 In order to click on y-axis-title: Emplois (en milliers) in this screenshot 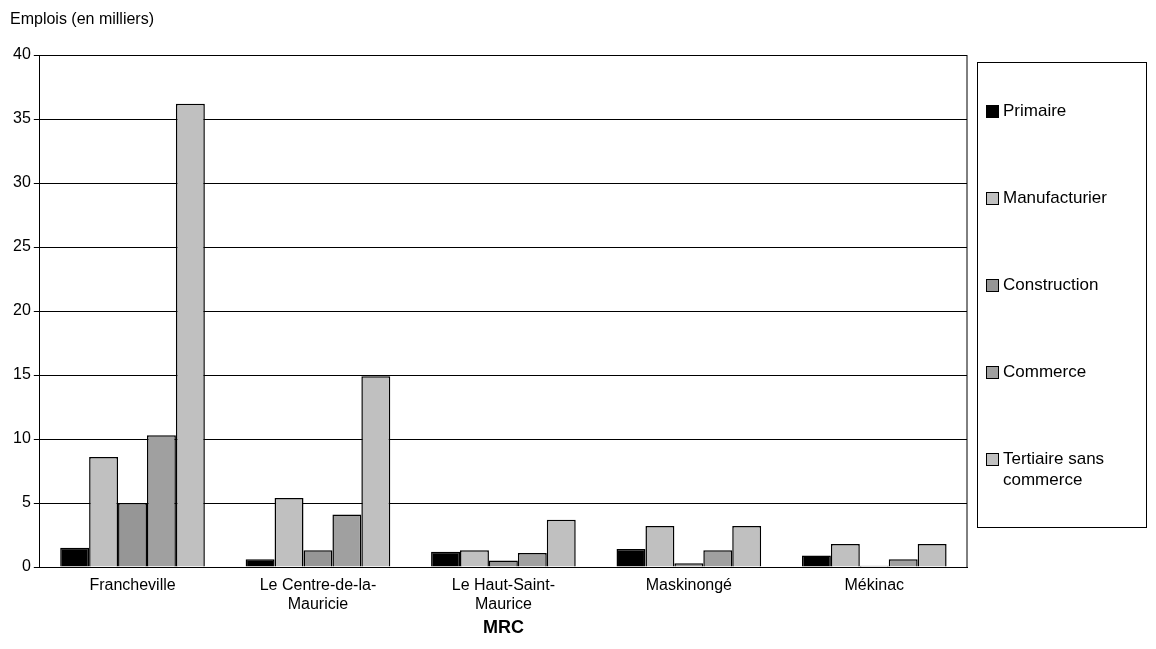, I will do `click(82, 19)`.